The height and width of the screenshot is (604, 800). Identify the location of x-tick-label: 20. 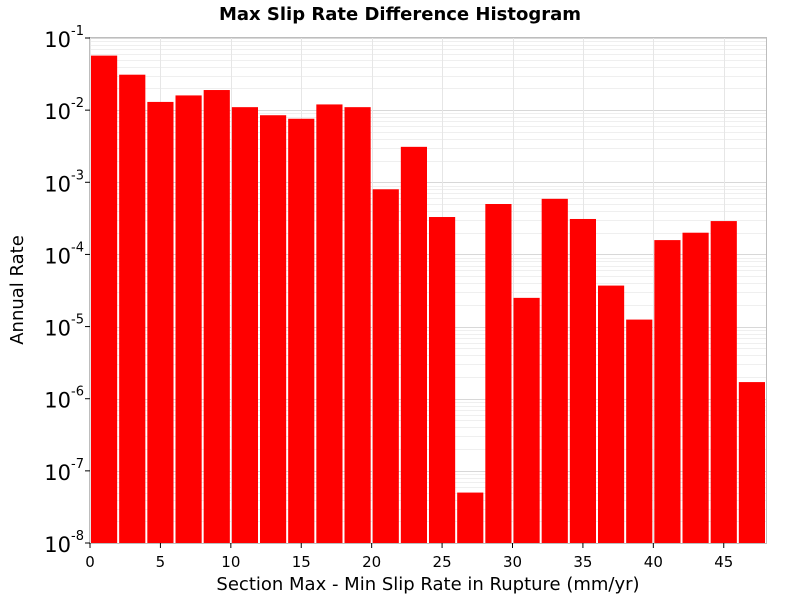
(371, 562).